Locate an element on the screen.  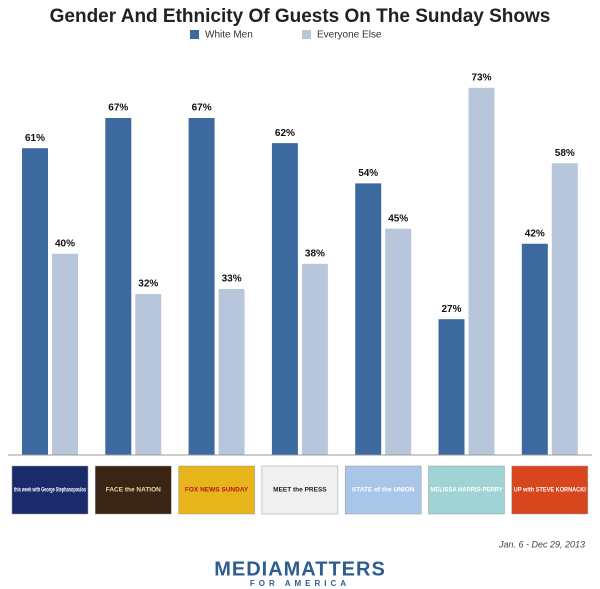
value-label: 42% is located at coordinates (535, 233).